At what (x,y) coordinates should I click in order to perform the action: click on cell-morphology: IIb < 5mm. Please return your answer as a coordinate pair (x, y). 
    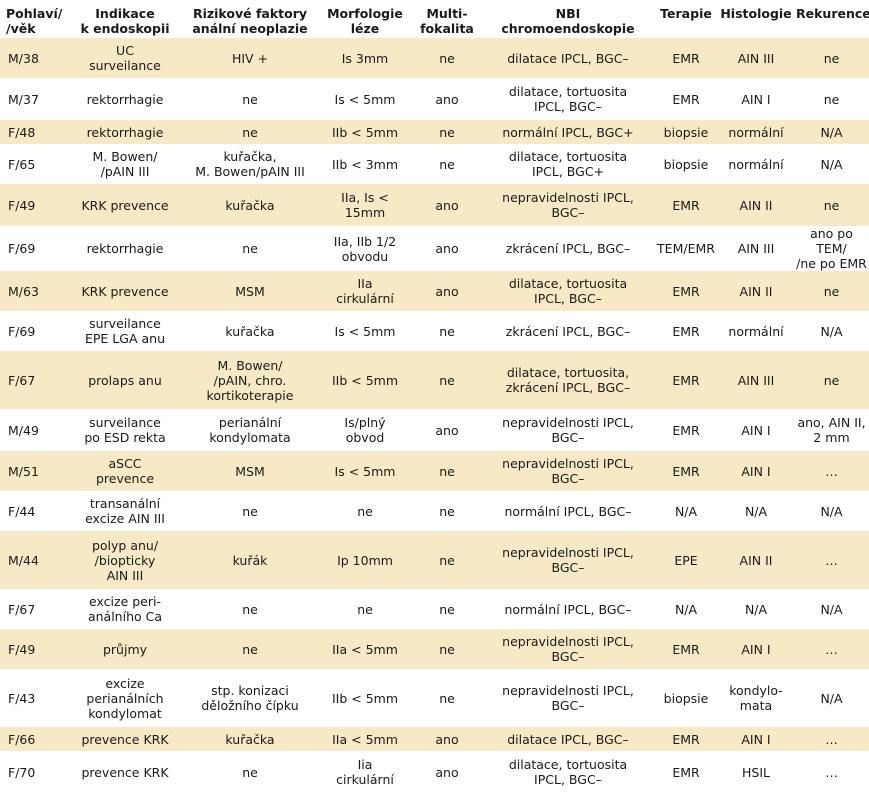
    Looking at the image, I should click on (365, 698).